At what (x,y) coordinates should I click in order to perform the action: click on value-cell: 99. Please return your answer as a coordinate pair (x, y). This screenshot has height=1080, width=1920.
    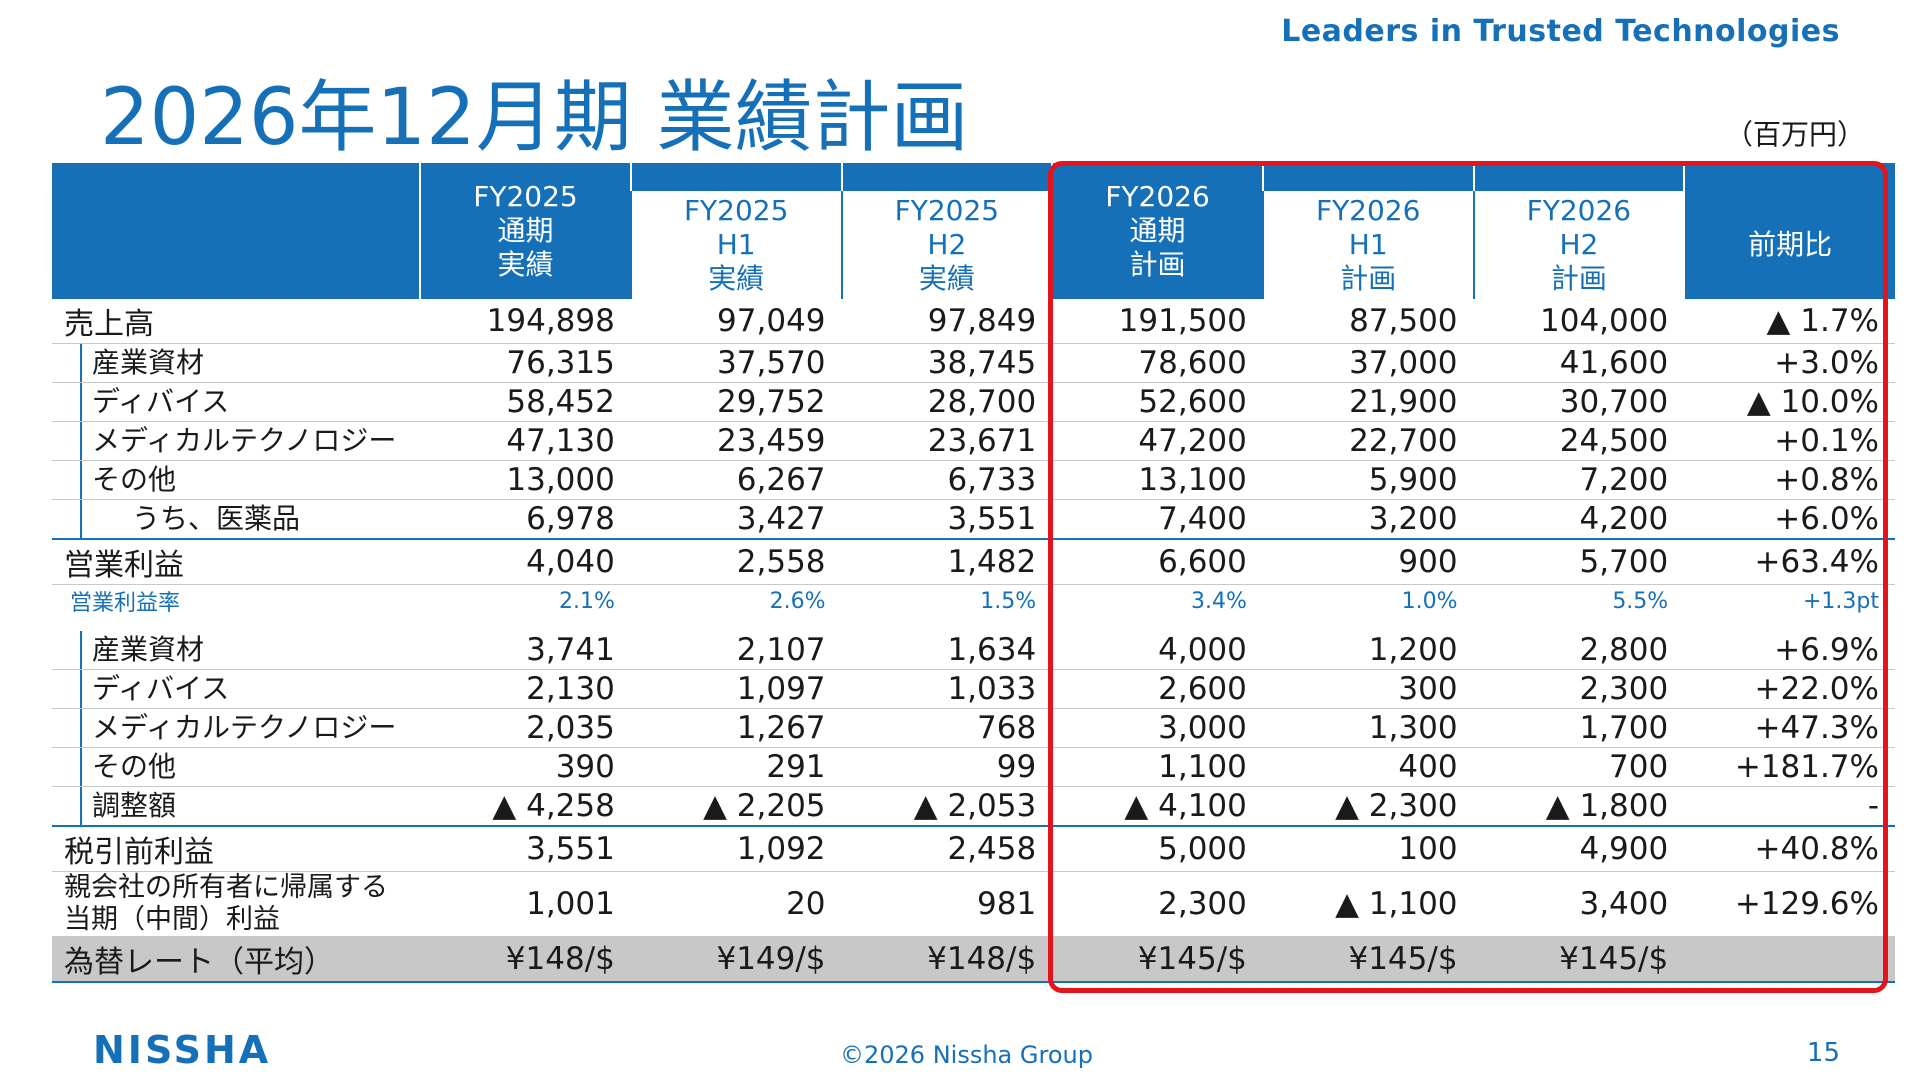
    Looking at the image, I should click on (947, 767).